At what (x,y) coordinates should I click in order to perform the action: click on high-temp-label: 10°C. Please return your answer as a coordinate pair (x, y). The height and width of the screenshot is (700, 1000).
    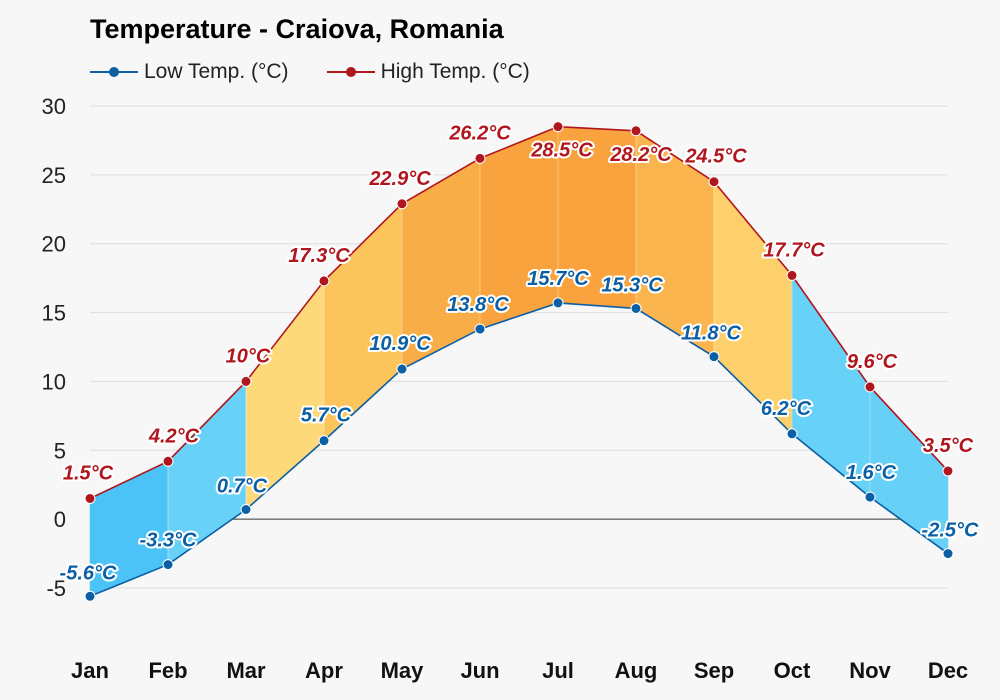
    Looking at the image, I should click on (248, 356).